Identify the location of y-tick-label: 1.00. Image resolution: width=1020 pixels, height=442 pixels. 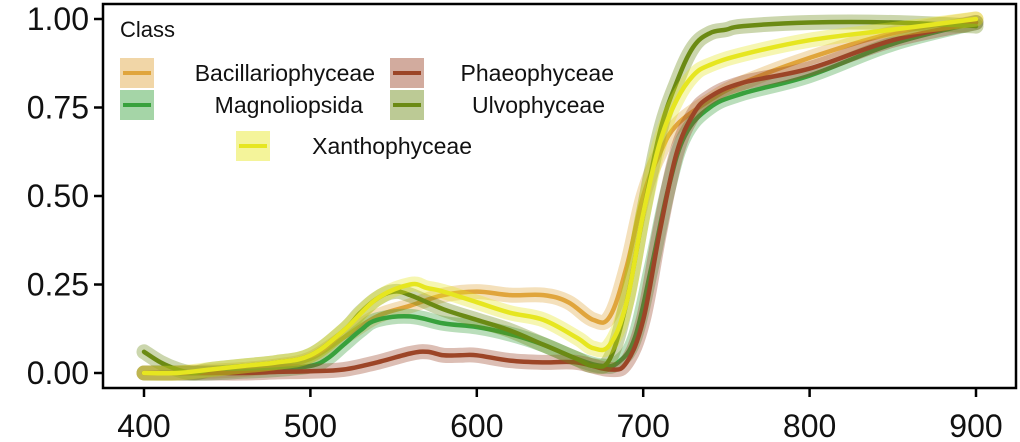
(58, 19).